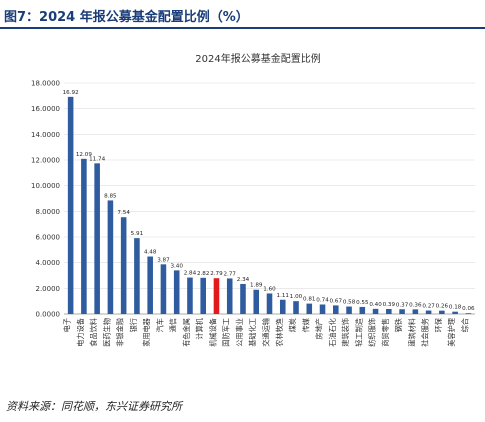 The image size is (485, 422). What do you see at coordinates (71, 93) in the screenshot?
I see `bar-value-label: 16.92` at bounding box center [71, 93].